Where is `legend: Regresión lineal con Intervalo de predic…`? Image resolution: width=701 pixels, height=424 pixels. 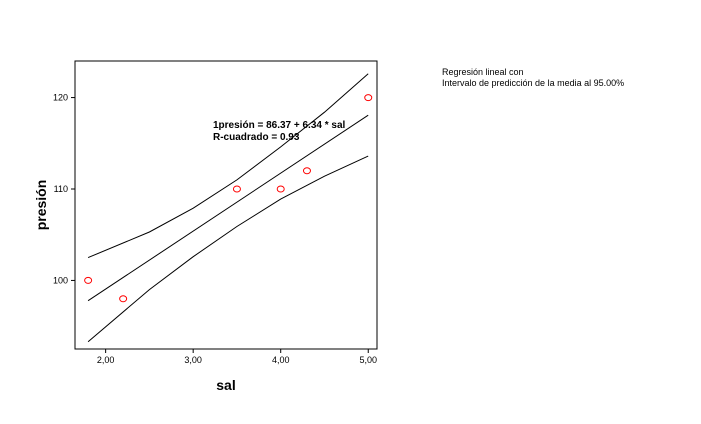 legend: Regresión lineal con Intervalo de predic… is located at coordinates (533, 78).